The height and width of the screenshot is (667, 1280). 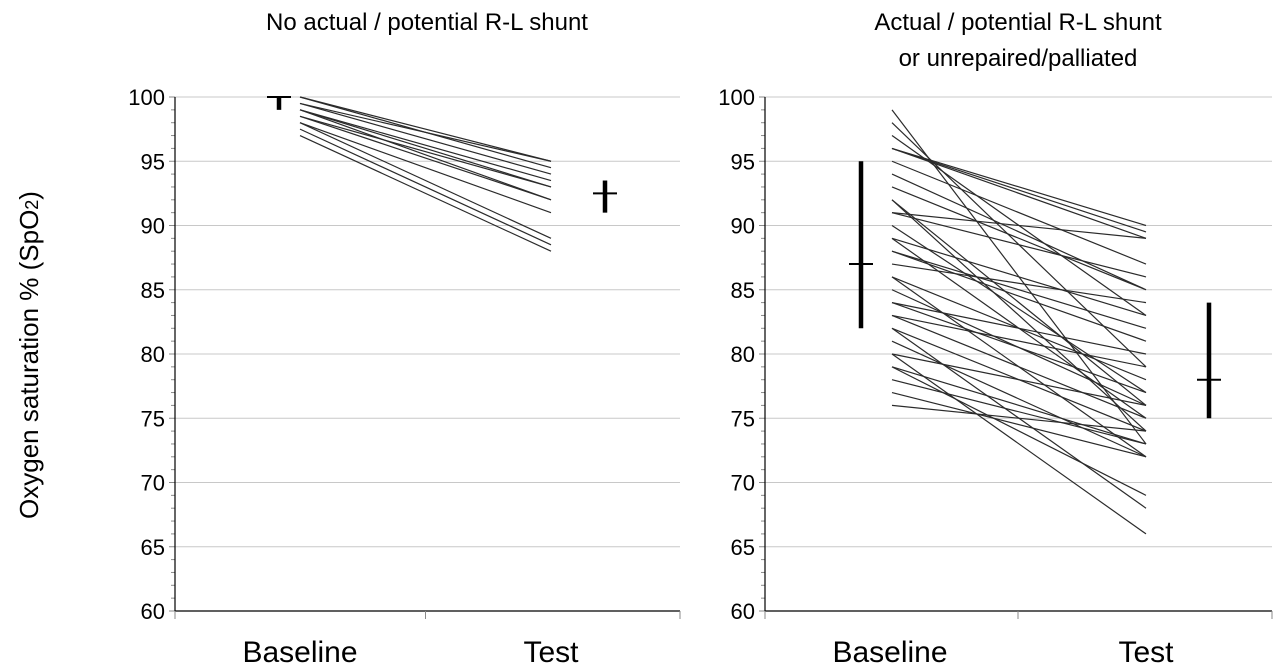 I want to click on y-axis-title: Oxygen saturation % (SpO2), so click(x=29, y=355).